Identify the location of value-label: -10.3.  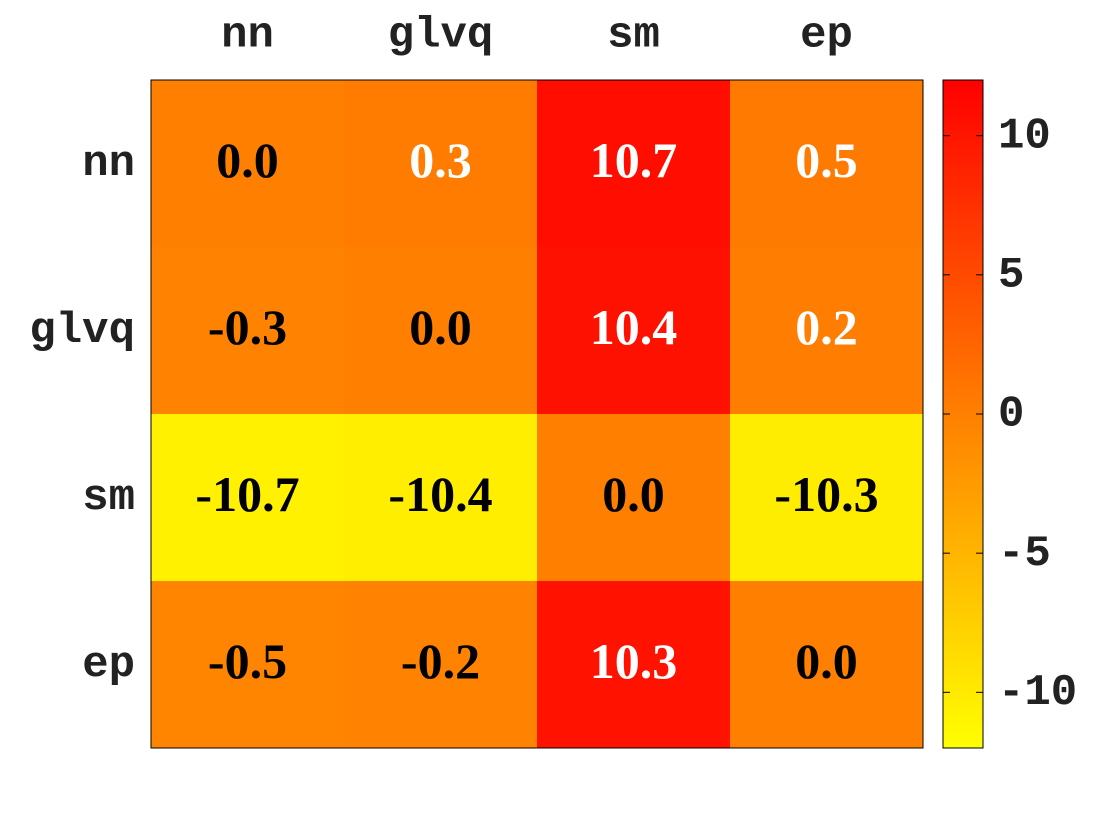
(826, 494).